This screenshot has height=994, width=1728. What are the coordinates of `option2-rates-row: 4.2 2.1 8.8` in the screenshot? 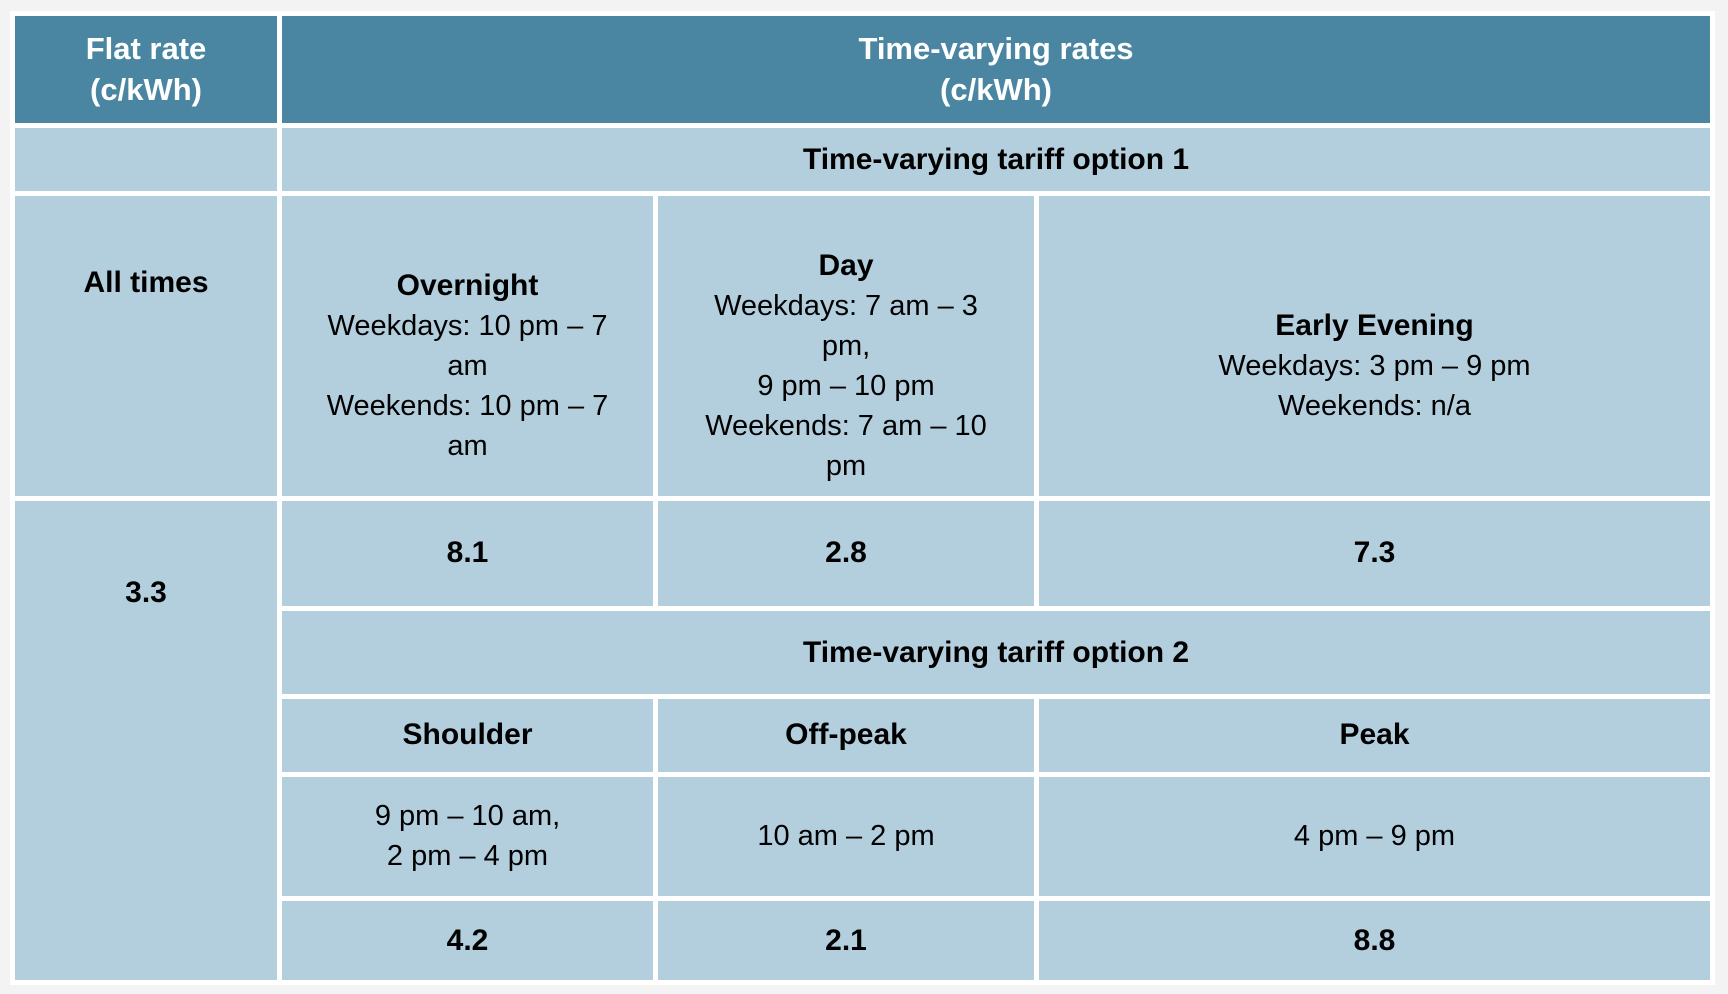 It's located at (862, 940).